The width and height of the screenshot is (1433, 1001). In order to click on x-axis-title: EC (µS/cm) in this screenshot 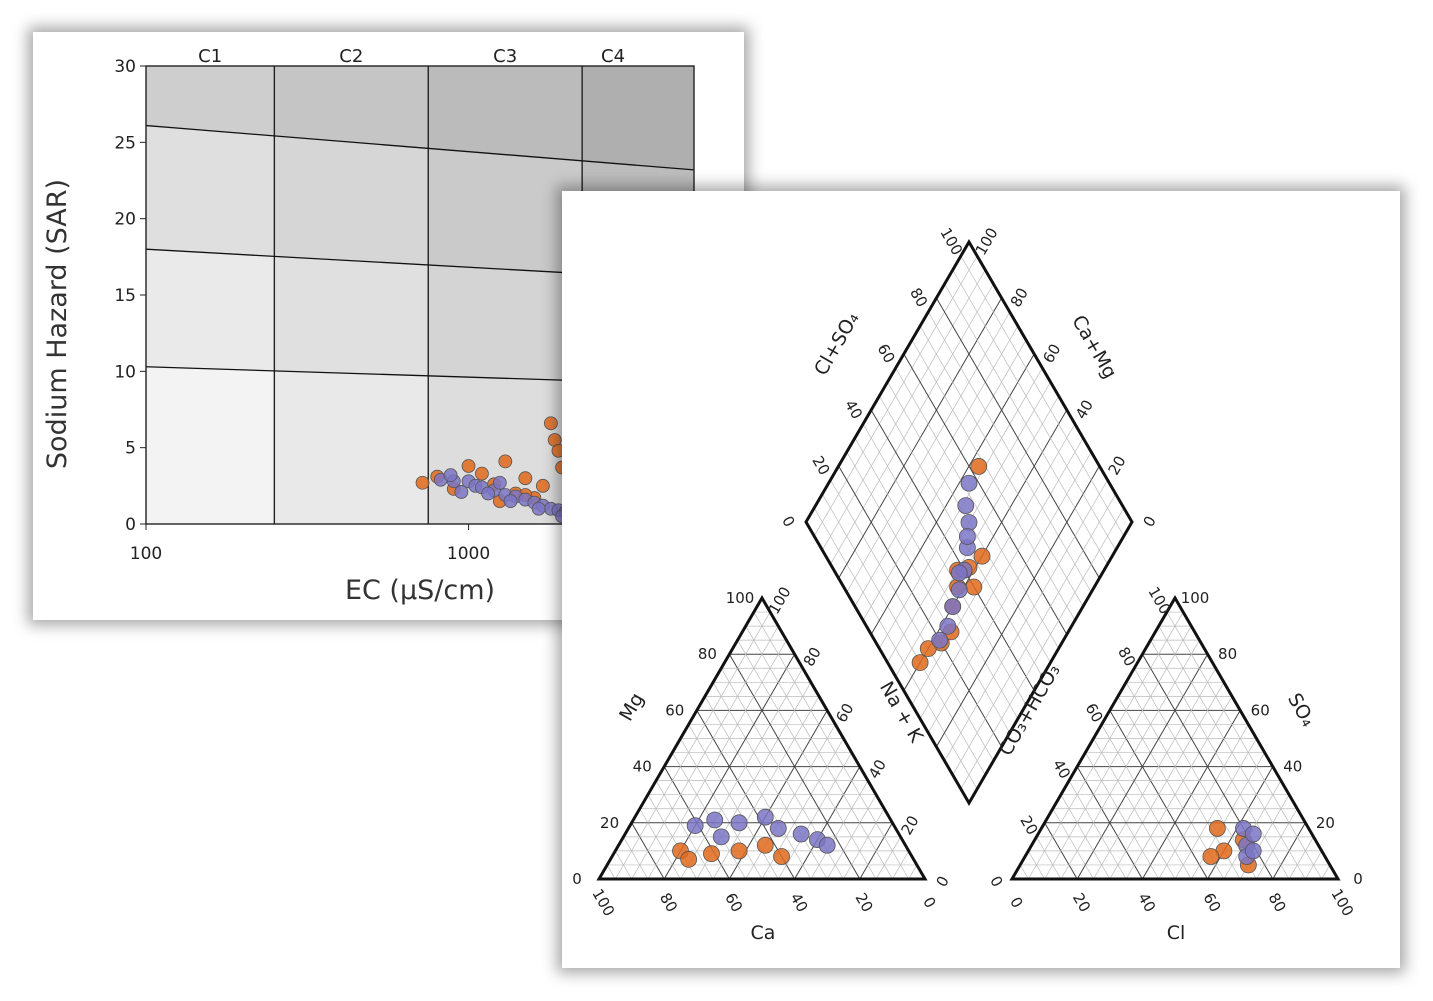, I will do `click(420, 590)`.